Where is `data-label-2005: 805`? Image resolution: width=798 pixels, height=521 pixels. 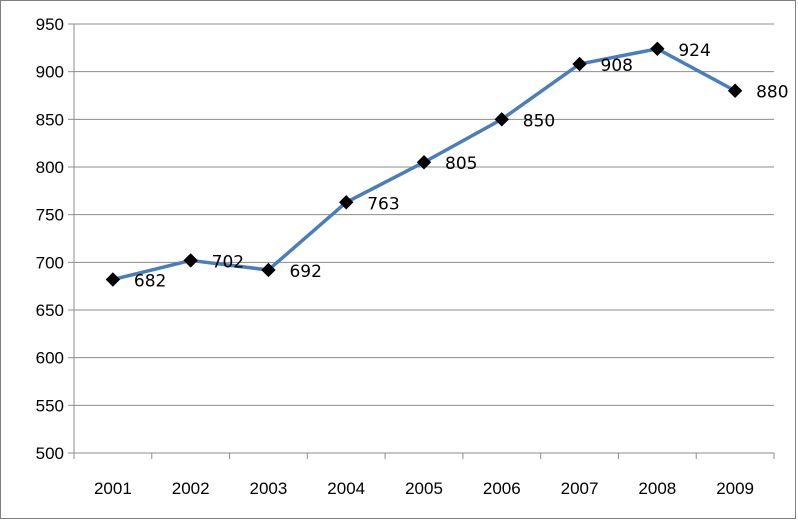
data-label-2005: 805 is located at coordinates (461, 164).